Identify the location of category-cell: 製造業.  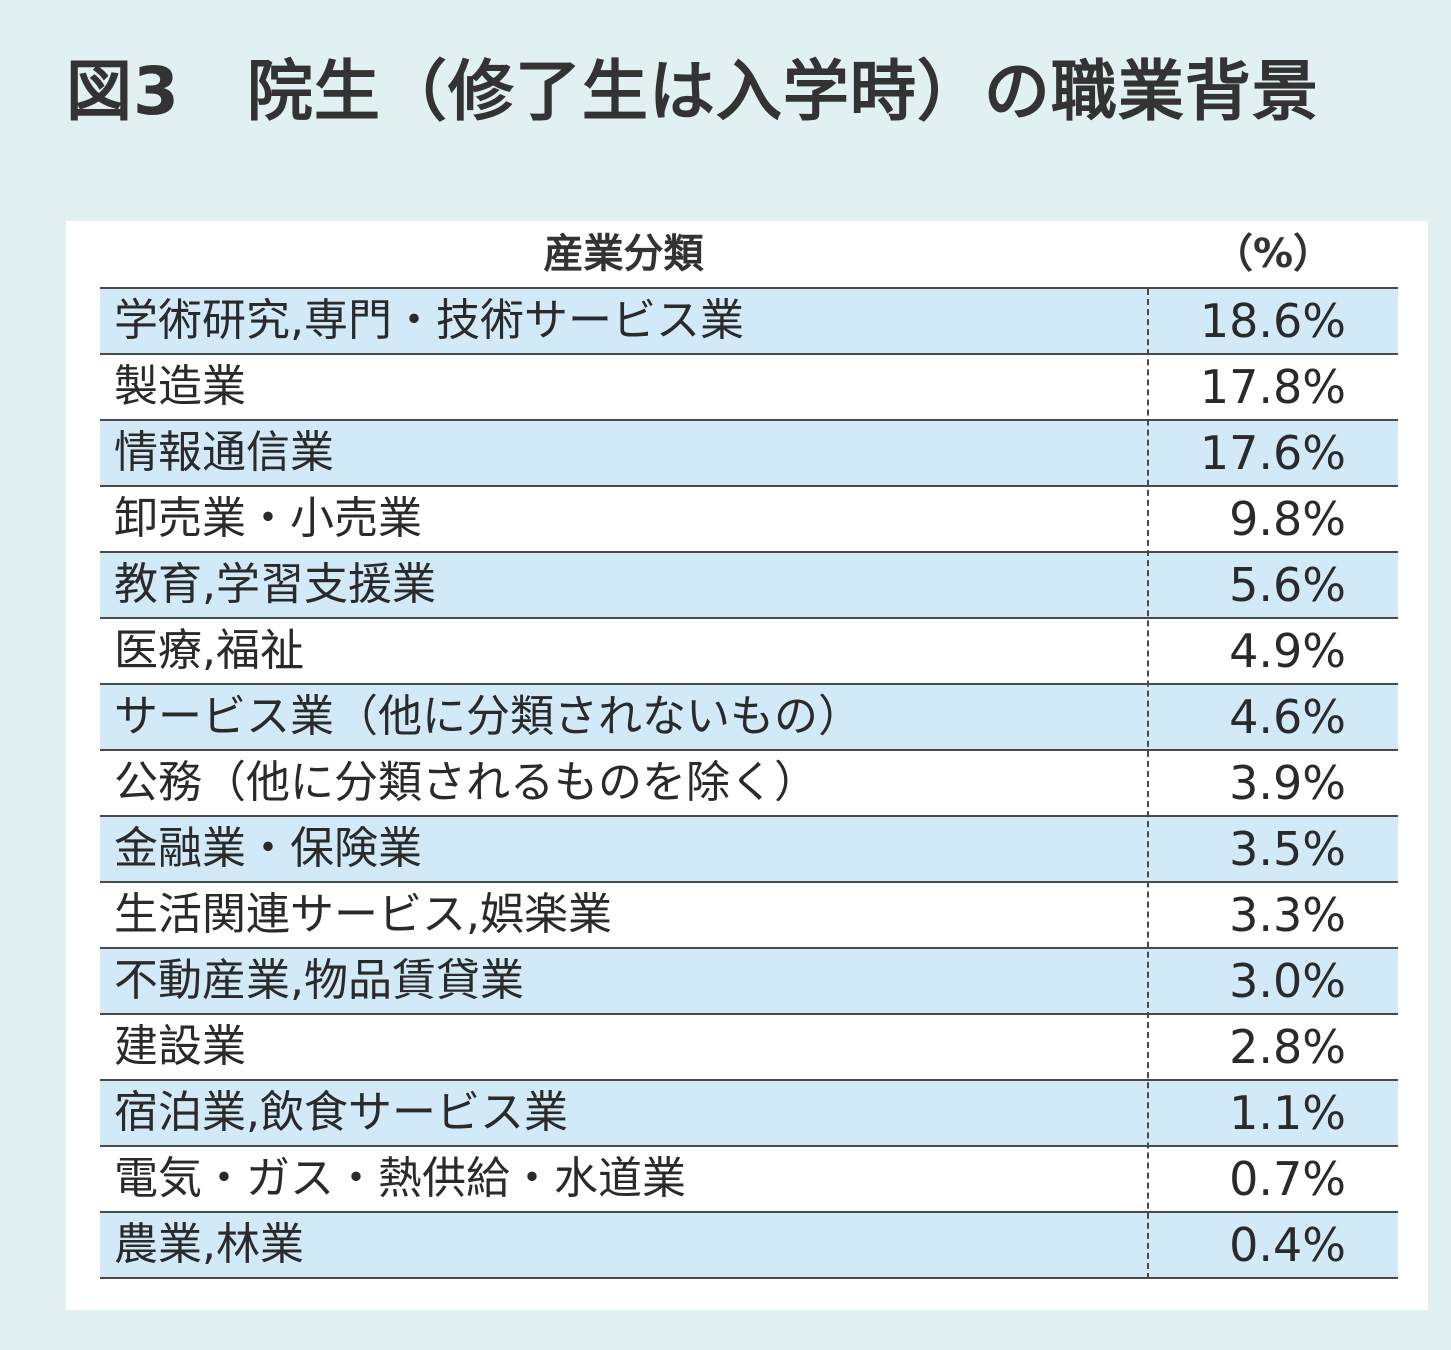
(180, 386).